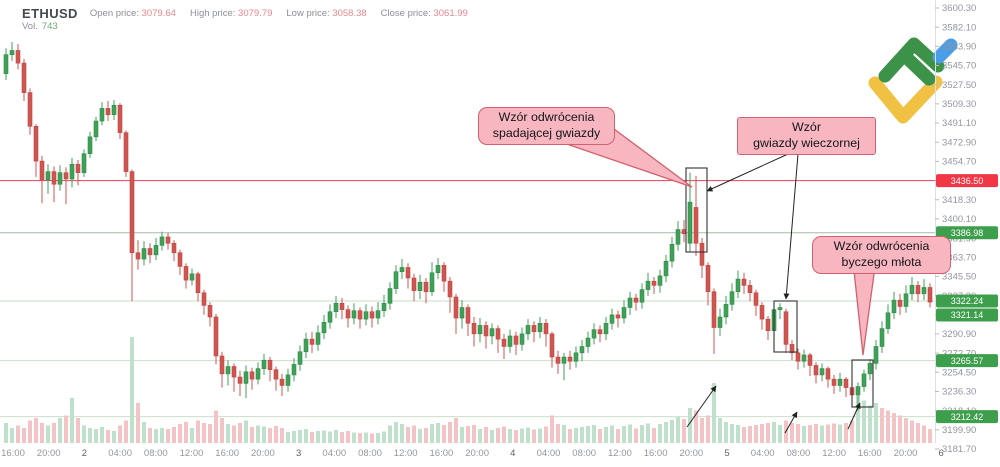 The height and width of the screenshot is (467, 1000). Describe the element at coordinates (959, 142) in the screenshot. I see `svg-text: 3472.90` at that location.